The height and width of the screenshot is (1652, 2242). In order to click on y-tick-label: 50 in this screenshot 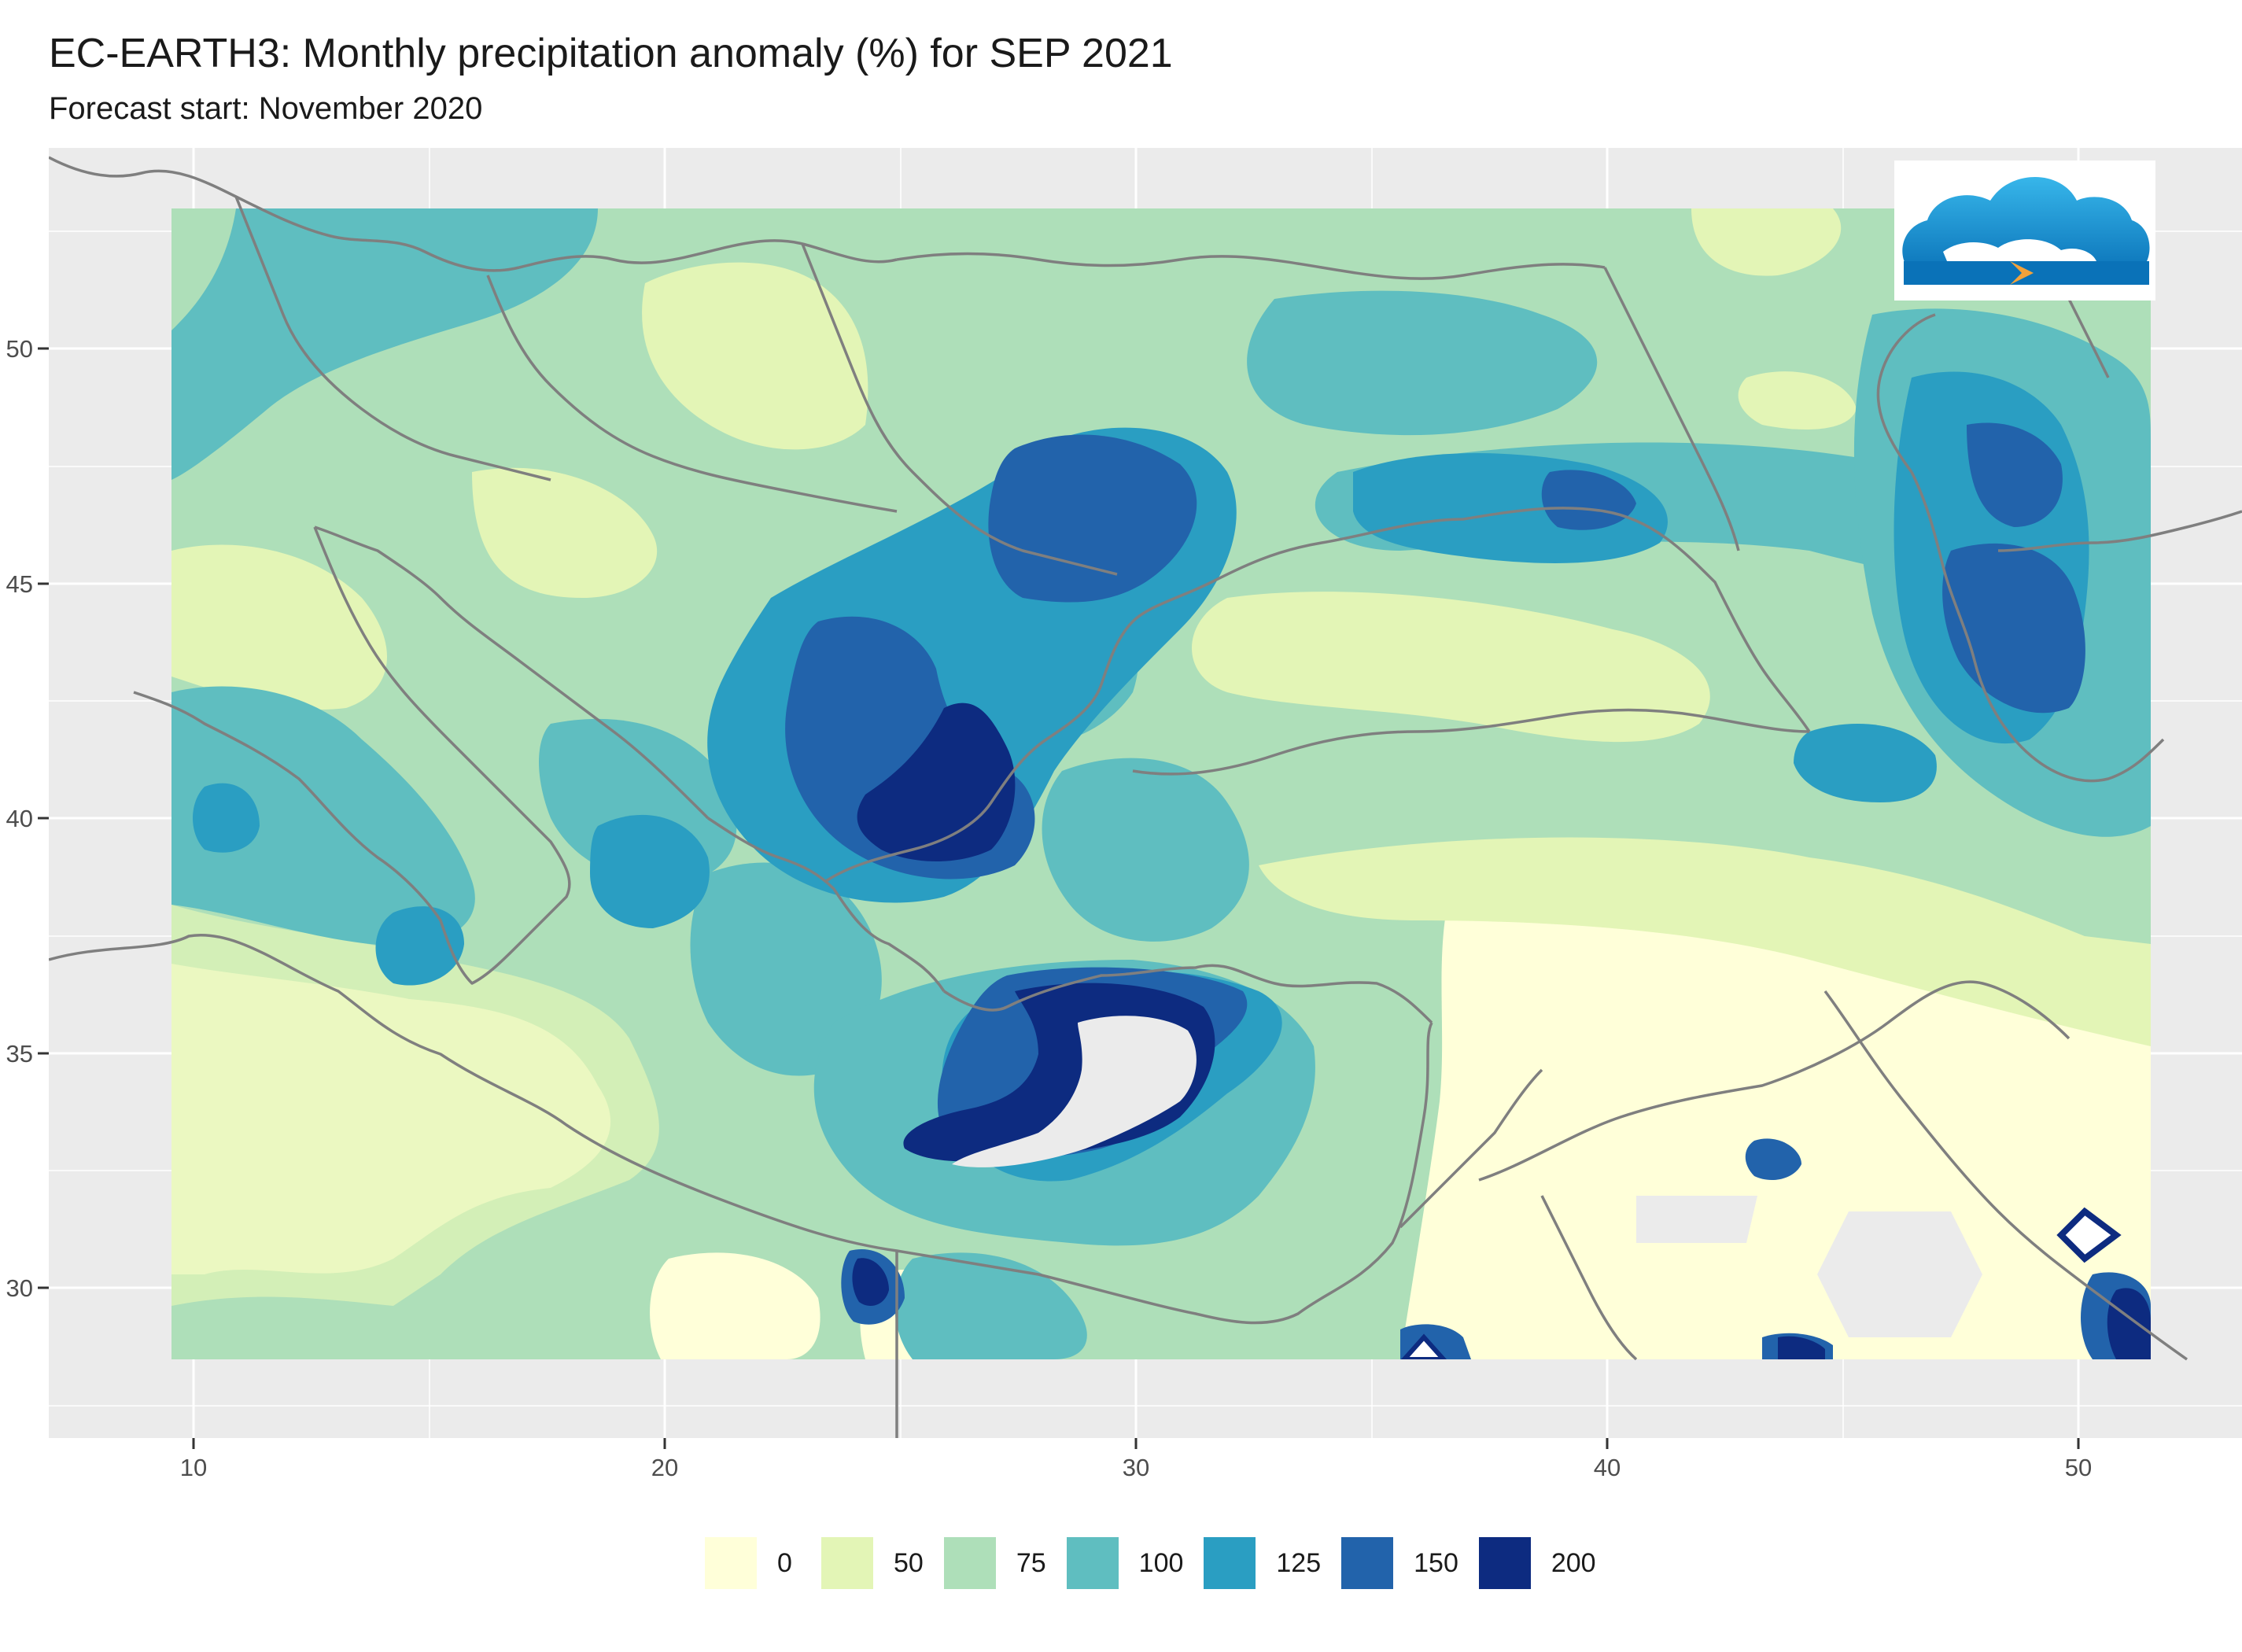, I will do `click(19, 349)`.